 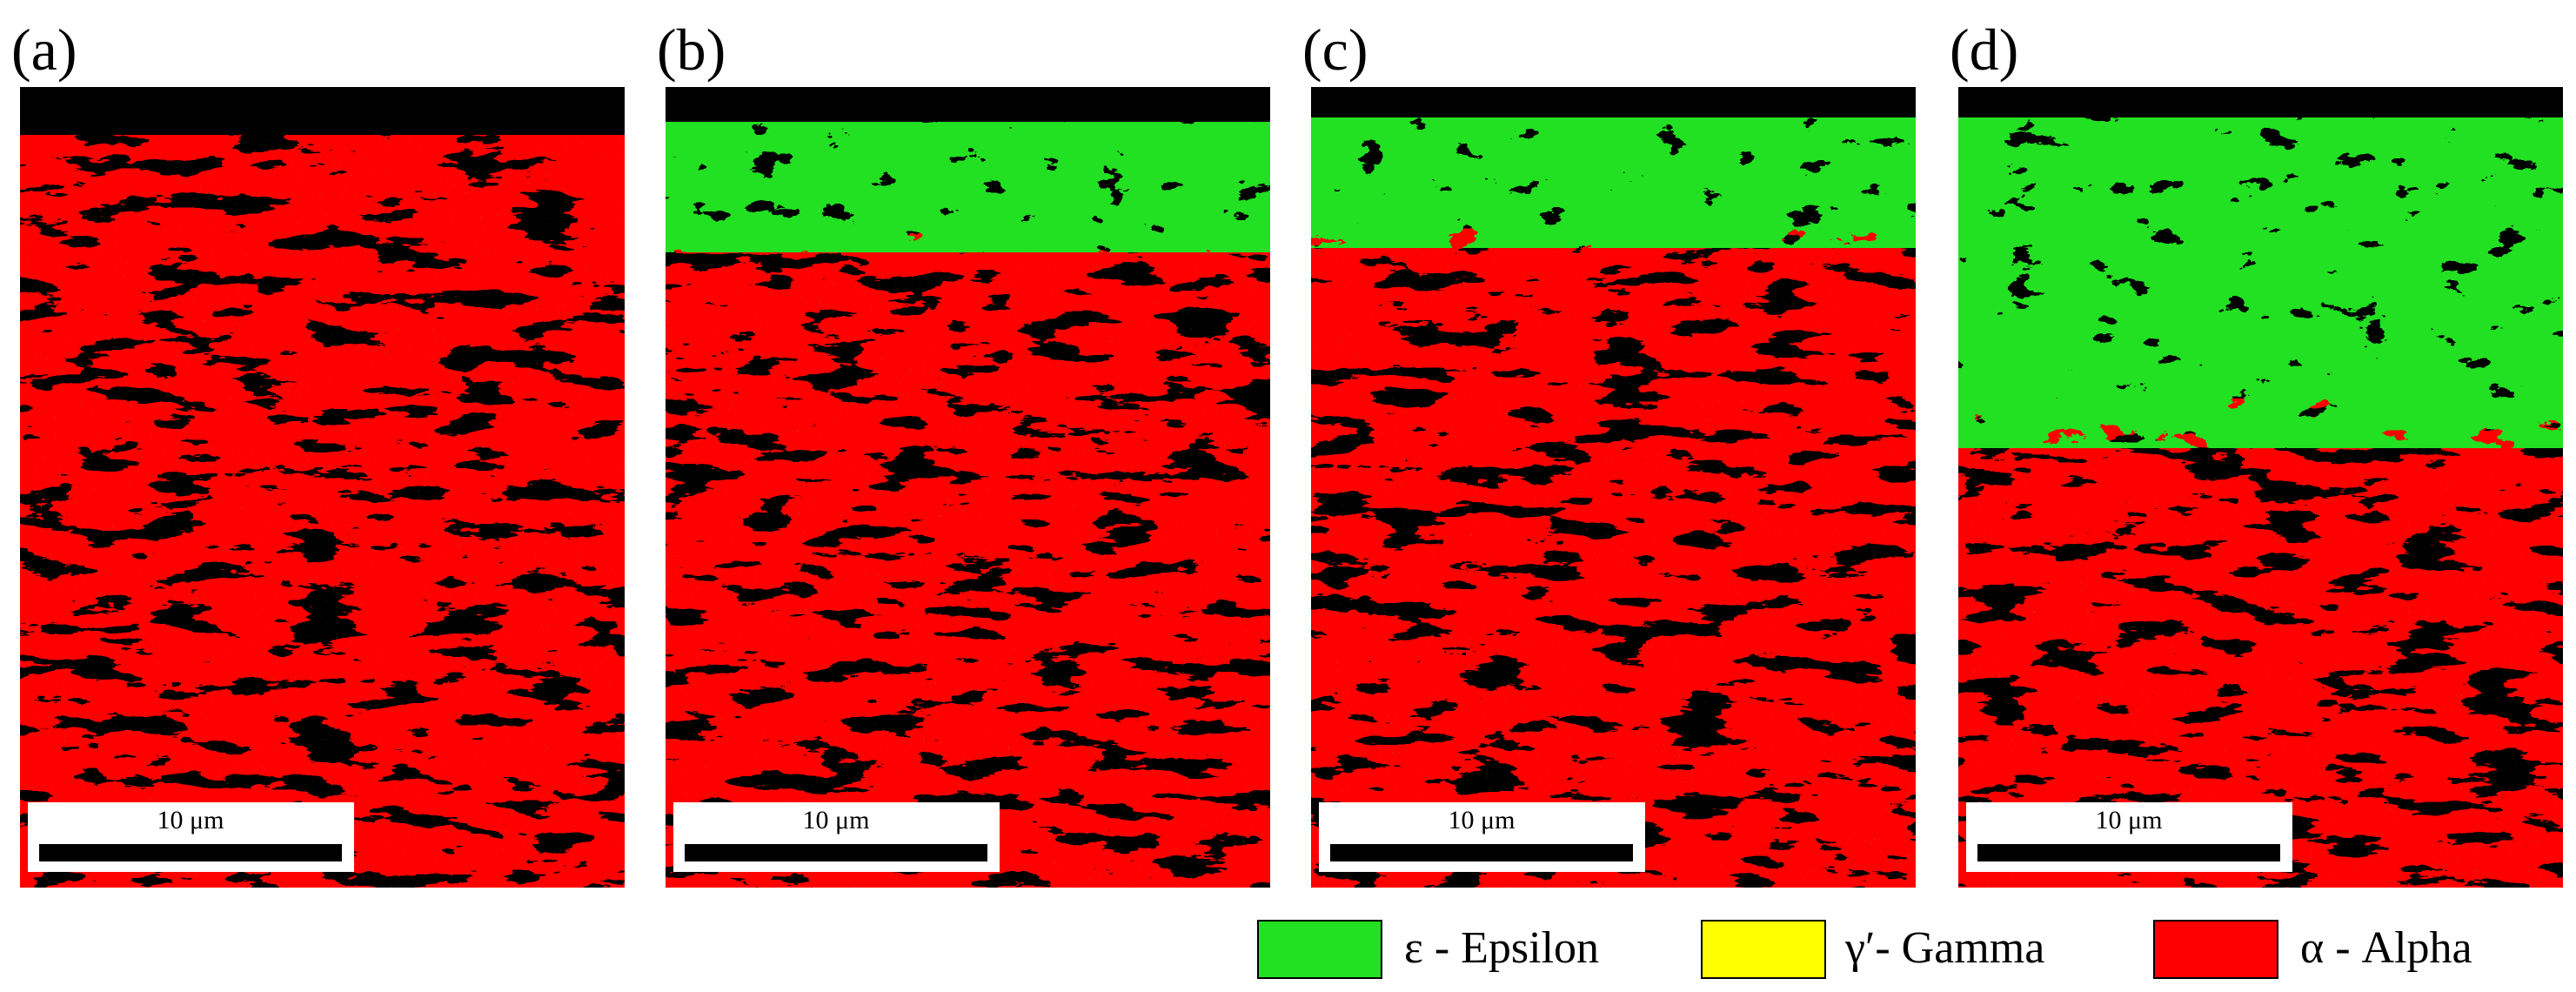 I want to click on panel-label: (b), so click(x=691, y=50).